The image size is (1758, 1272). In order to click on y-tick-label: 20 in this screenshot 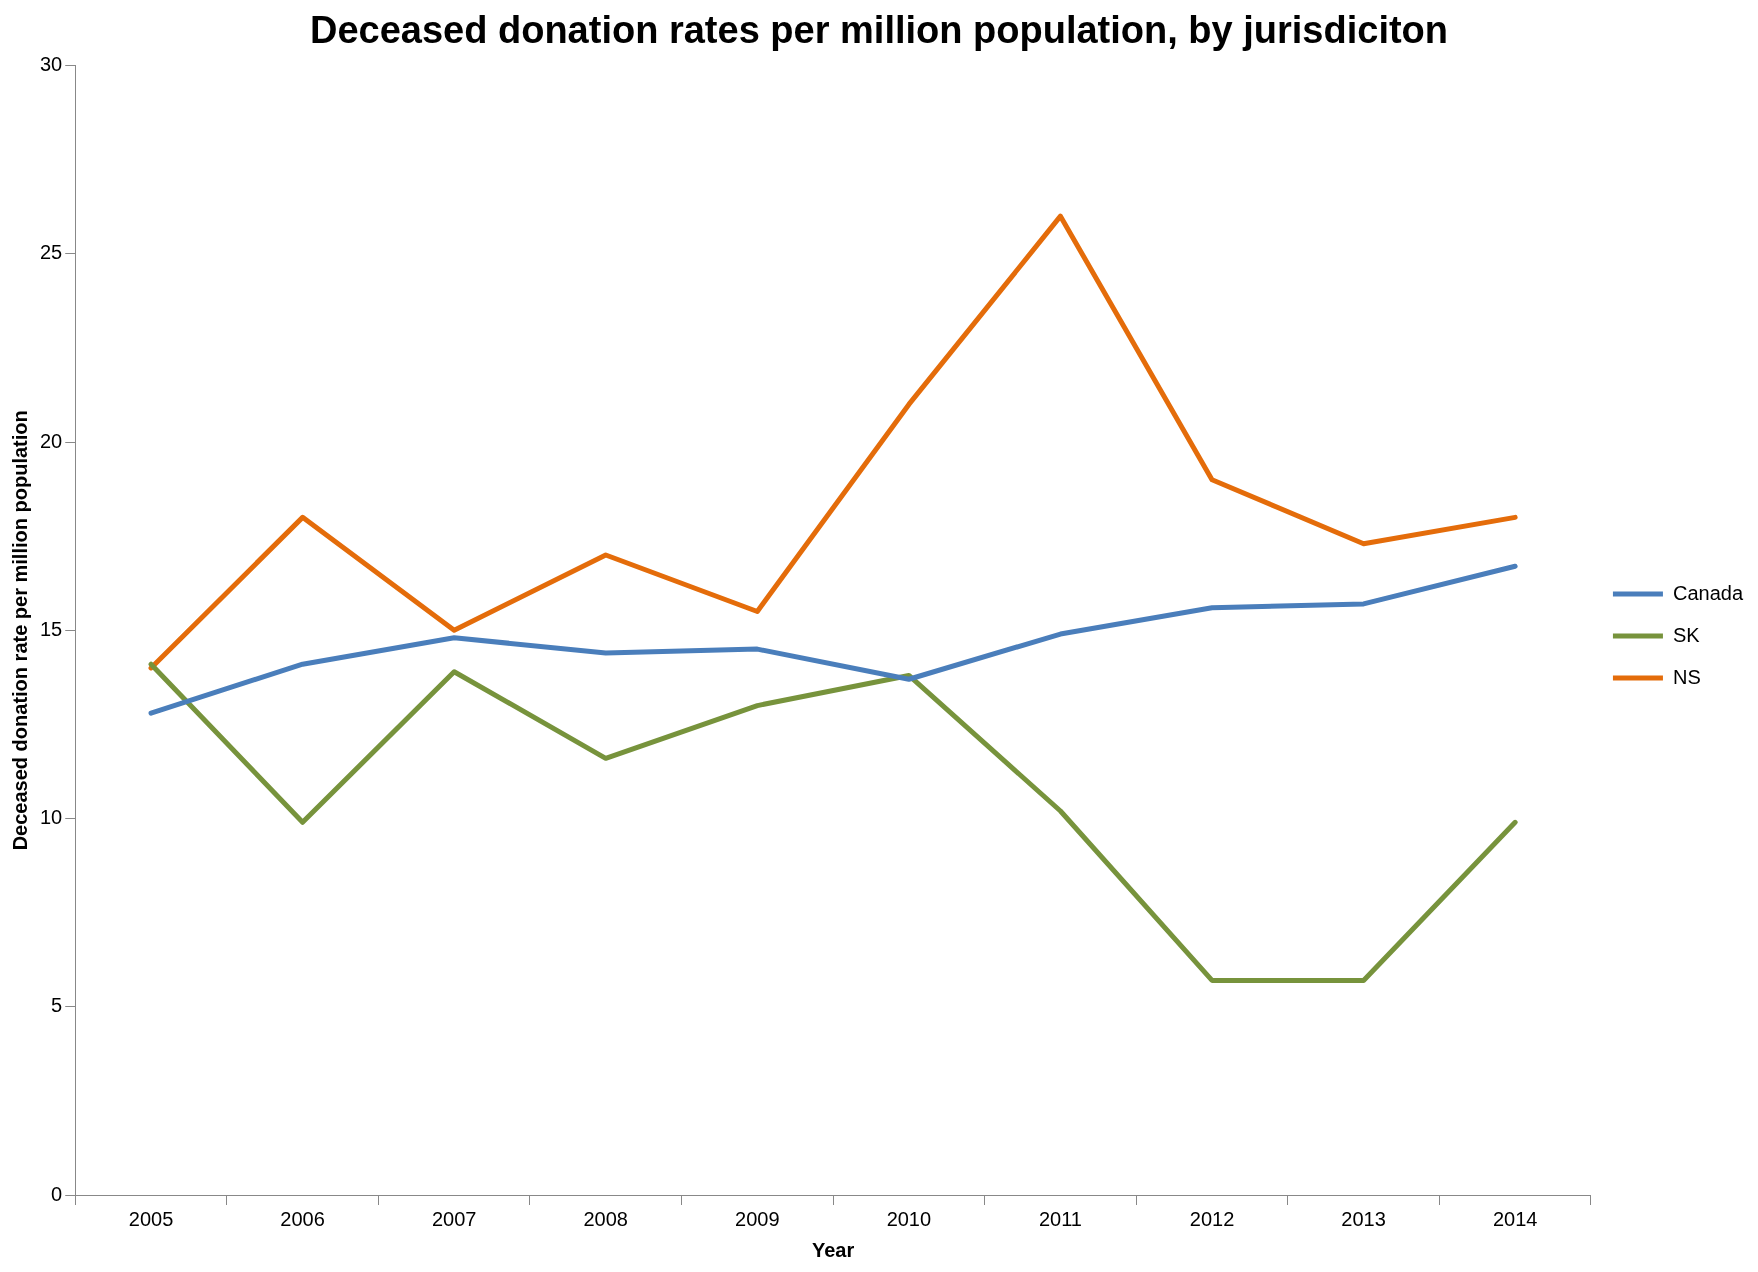, I will do `click(51, 440)`.